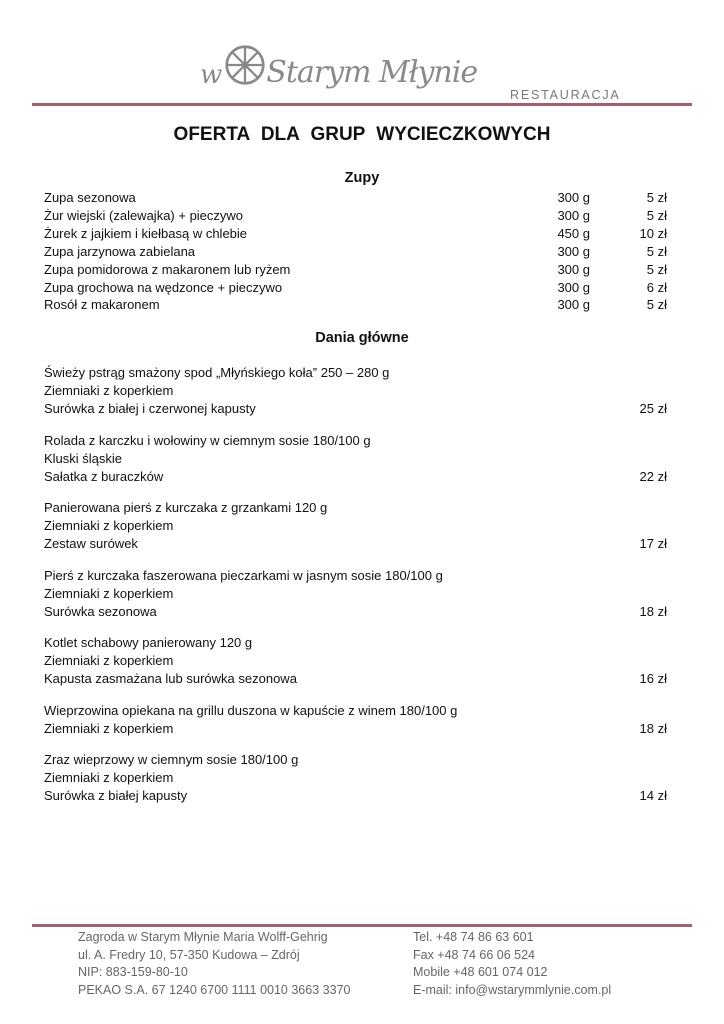  What do you see at coordinates (474, 954) in the screenshot?
I see `footer-line: Fax +48 74 66 06 524` at bounding box center [474, 954].